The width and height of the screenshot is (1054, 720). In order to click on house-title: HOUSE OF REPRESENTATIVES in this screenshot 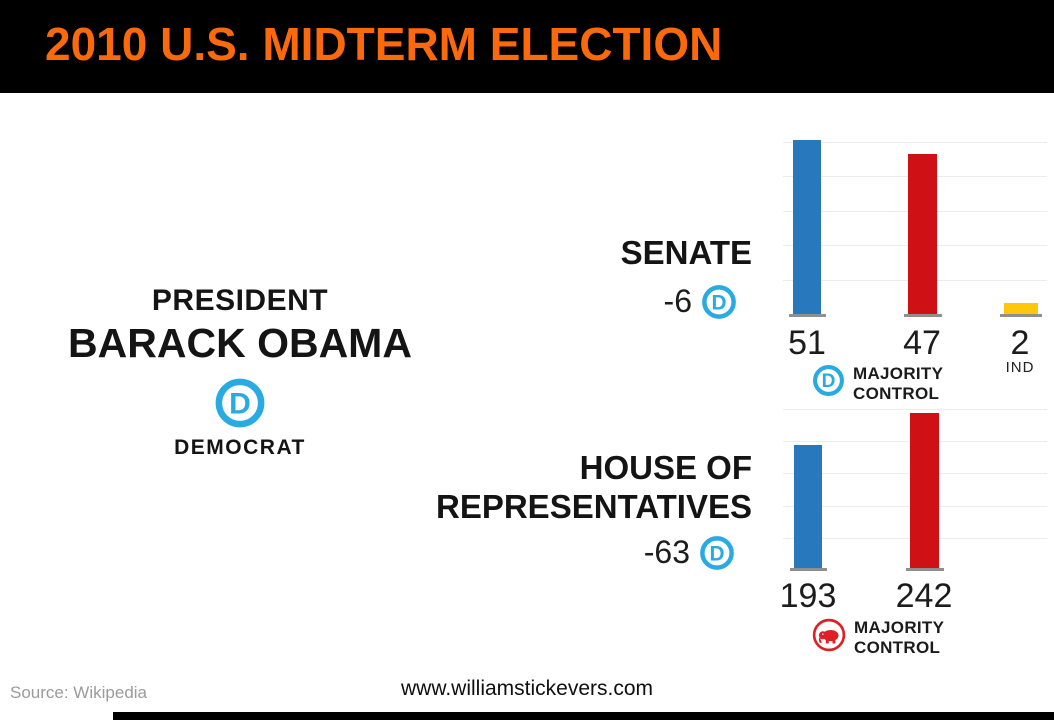, I will do `click(594, 487)`.